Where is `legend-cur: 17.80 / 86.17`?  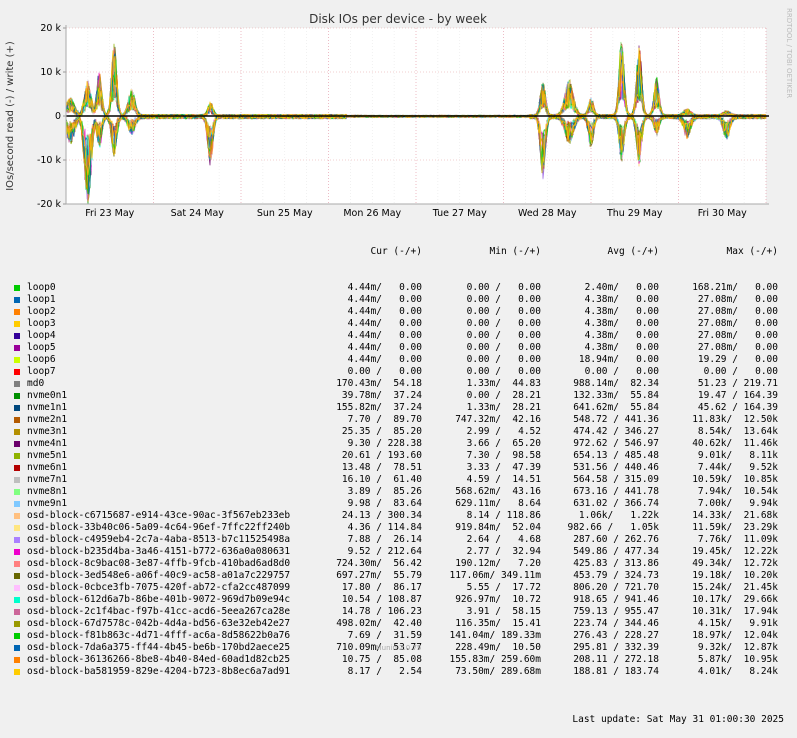 legend-cur: 17.80 / 86.17 is located at coordinates (381, 587).